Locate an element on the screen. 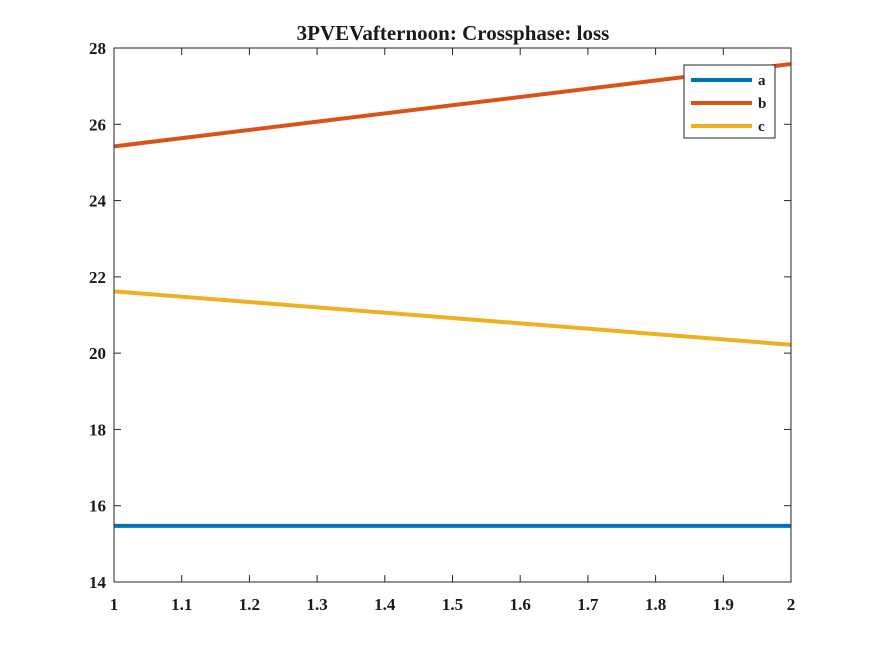  x-tick-label: 1.3 is located at coordinates (316, 604).